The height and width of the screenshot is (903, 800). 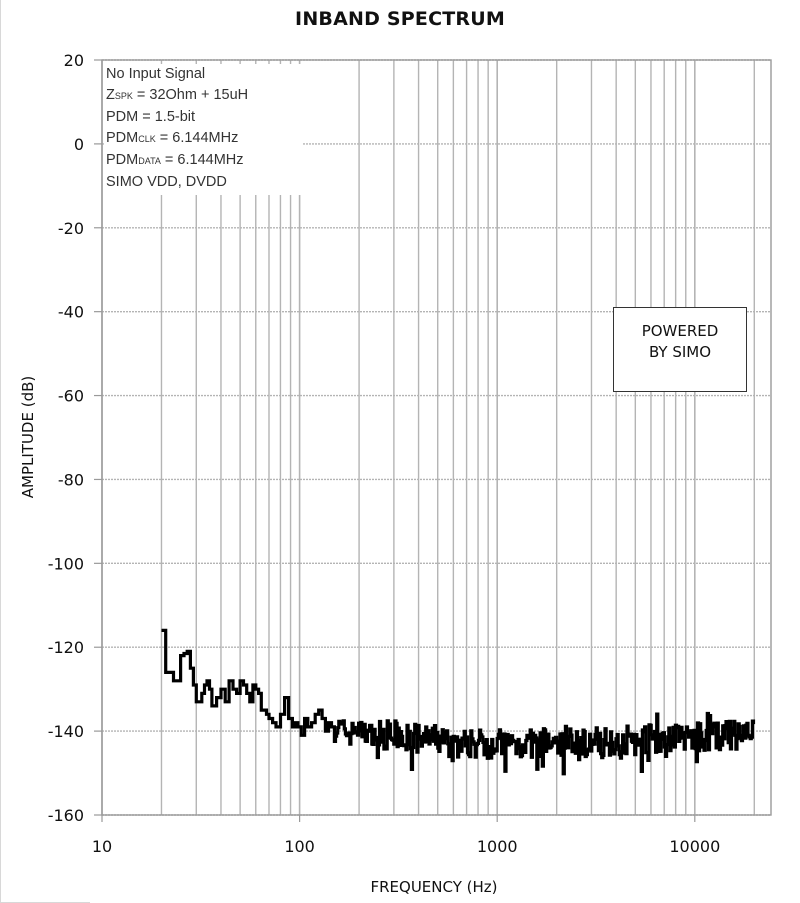 What do you see at coordinates (79, 144) in the screenshot?
I see `y-tick-label: 0` at bounding box center [79, 144].